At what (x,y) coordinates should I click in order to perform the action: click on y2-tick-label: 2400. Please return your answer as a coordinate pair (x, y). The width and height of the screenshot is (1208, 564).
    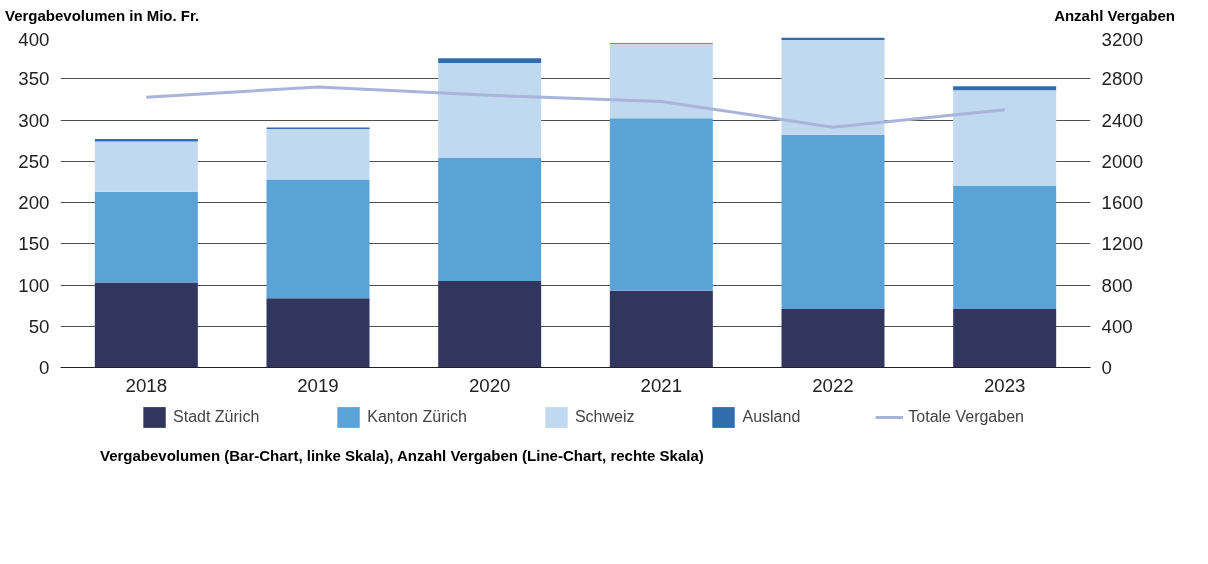
    Looking at the image, I should click on (1122, 120).